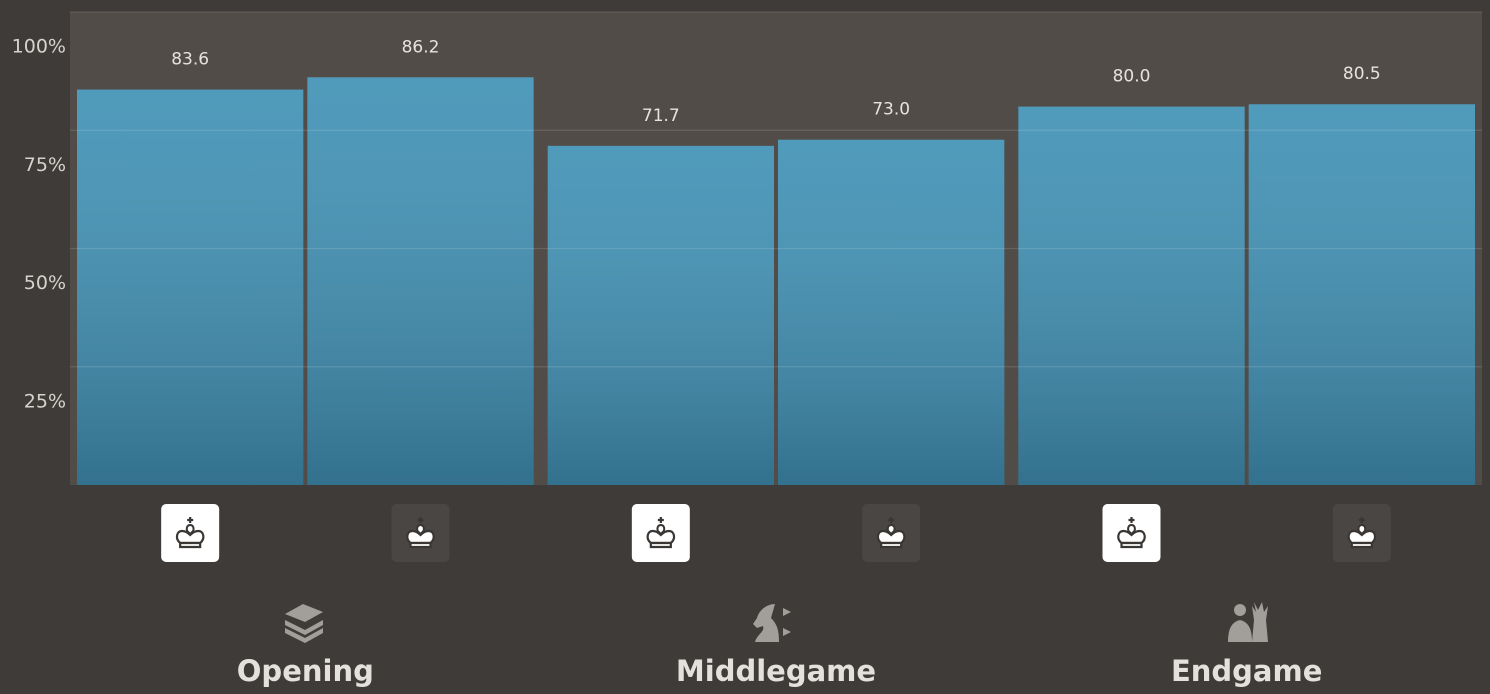 Image resolution: width=1490 pixels, height=694 pixels. Describe the element at coordinates (421, 47) in the screenshot. I see `value-label: 86.2` at that location.